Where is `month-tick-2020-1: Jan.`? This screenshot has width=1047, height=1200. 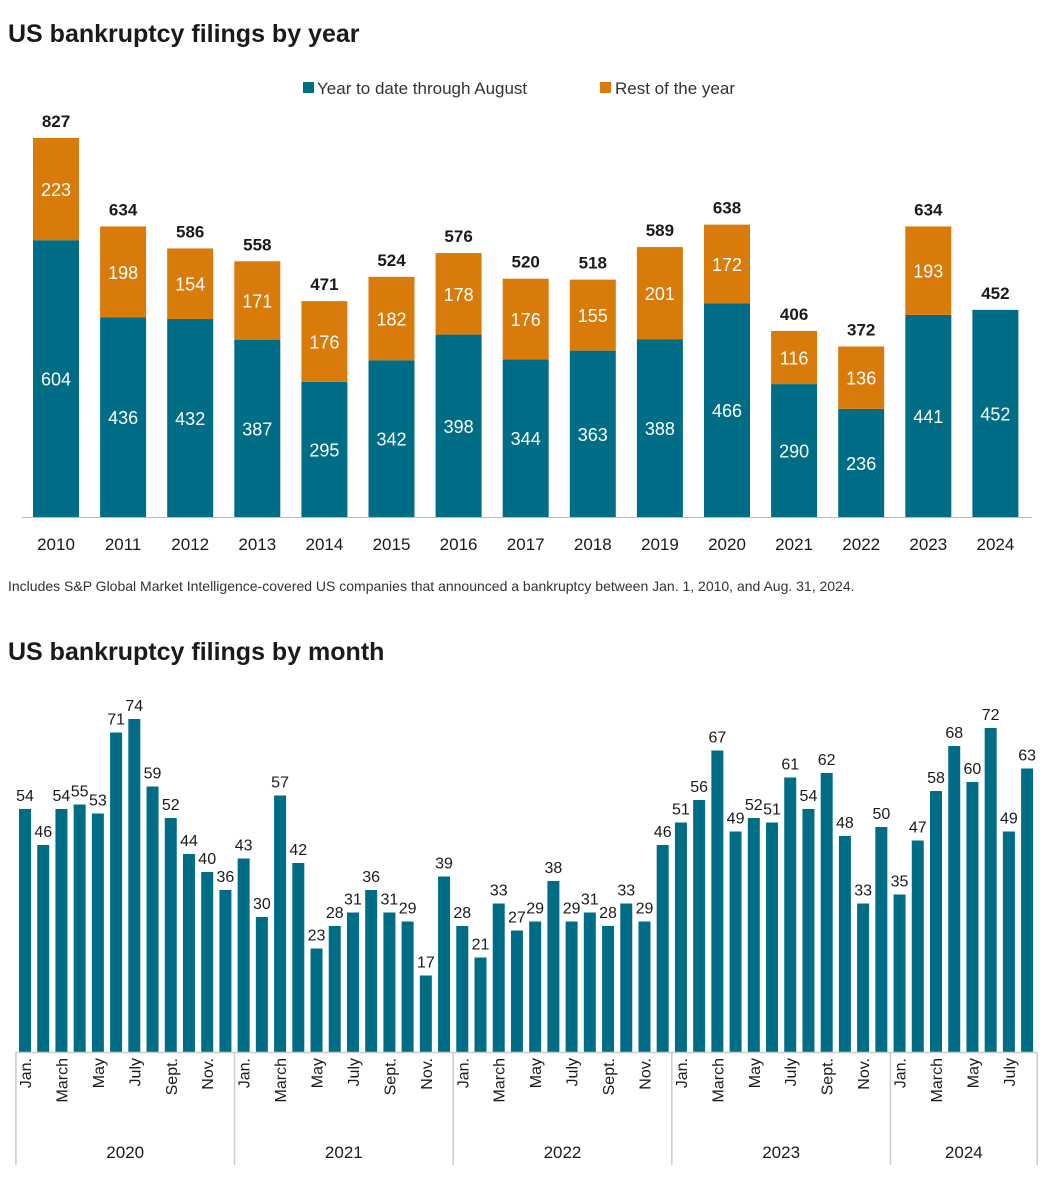
month-tick-2020-1: Jan. is located at coordinates (26, 1073).